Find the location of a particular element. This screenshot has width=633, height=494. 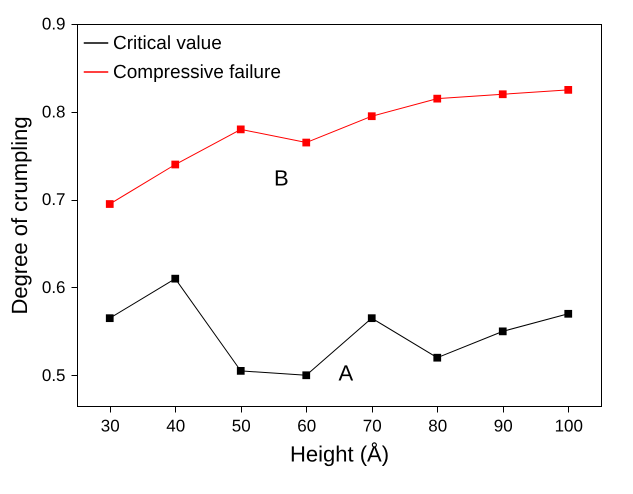

annotation: A is located at coordinates (346, 373).